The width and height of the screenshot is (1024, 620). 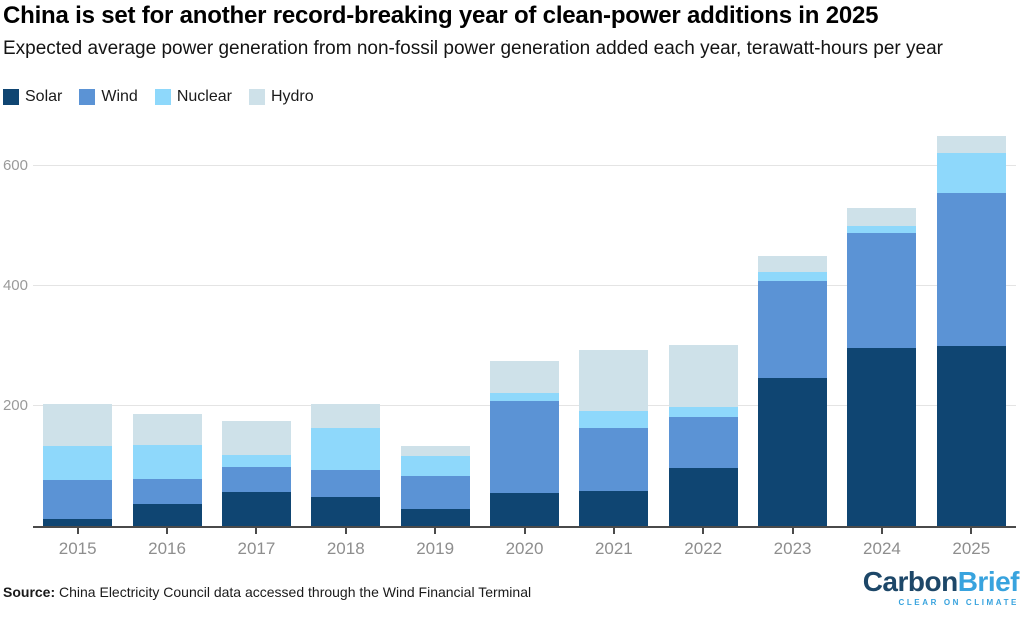 I want to click on bar-2020, so click(x=524, y=443).